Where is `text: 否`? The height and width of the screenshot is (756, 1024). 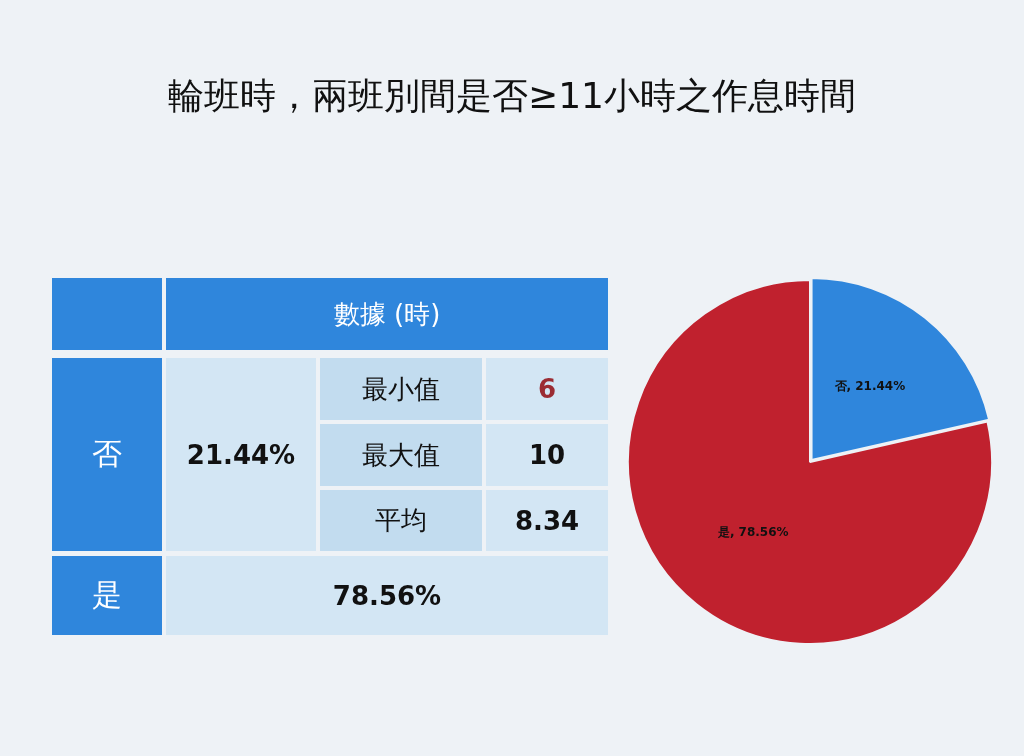 text: 否 is located at coordinates (107, 454).